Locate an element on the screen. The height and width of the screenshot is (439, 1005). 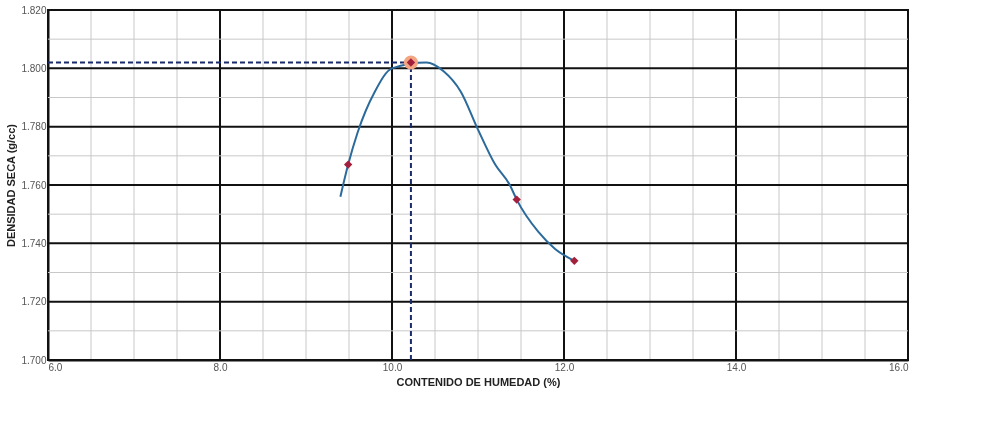
y-tick-label: 1.700 is located at coordinates (34, 360).